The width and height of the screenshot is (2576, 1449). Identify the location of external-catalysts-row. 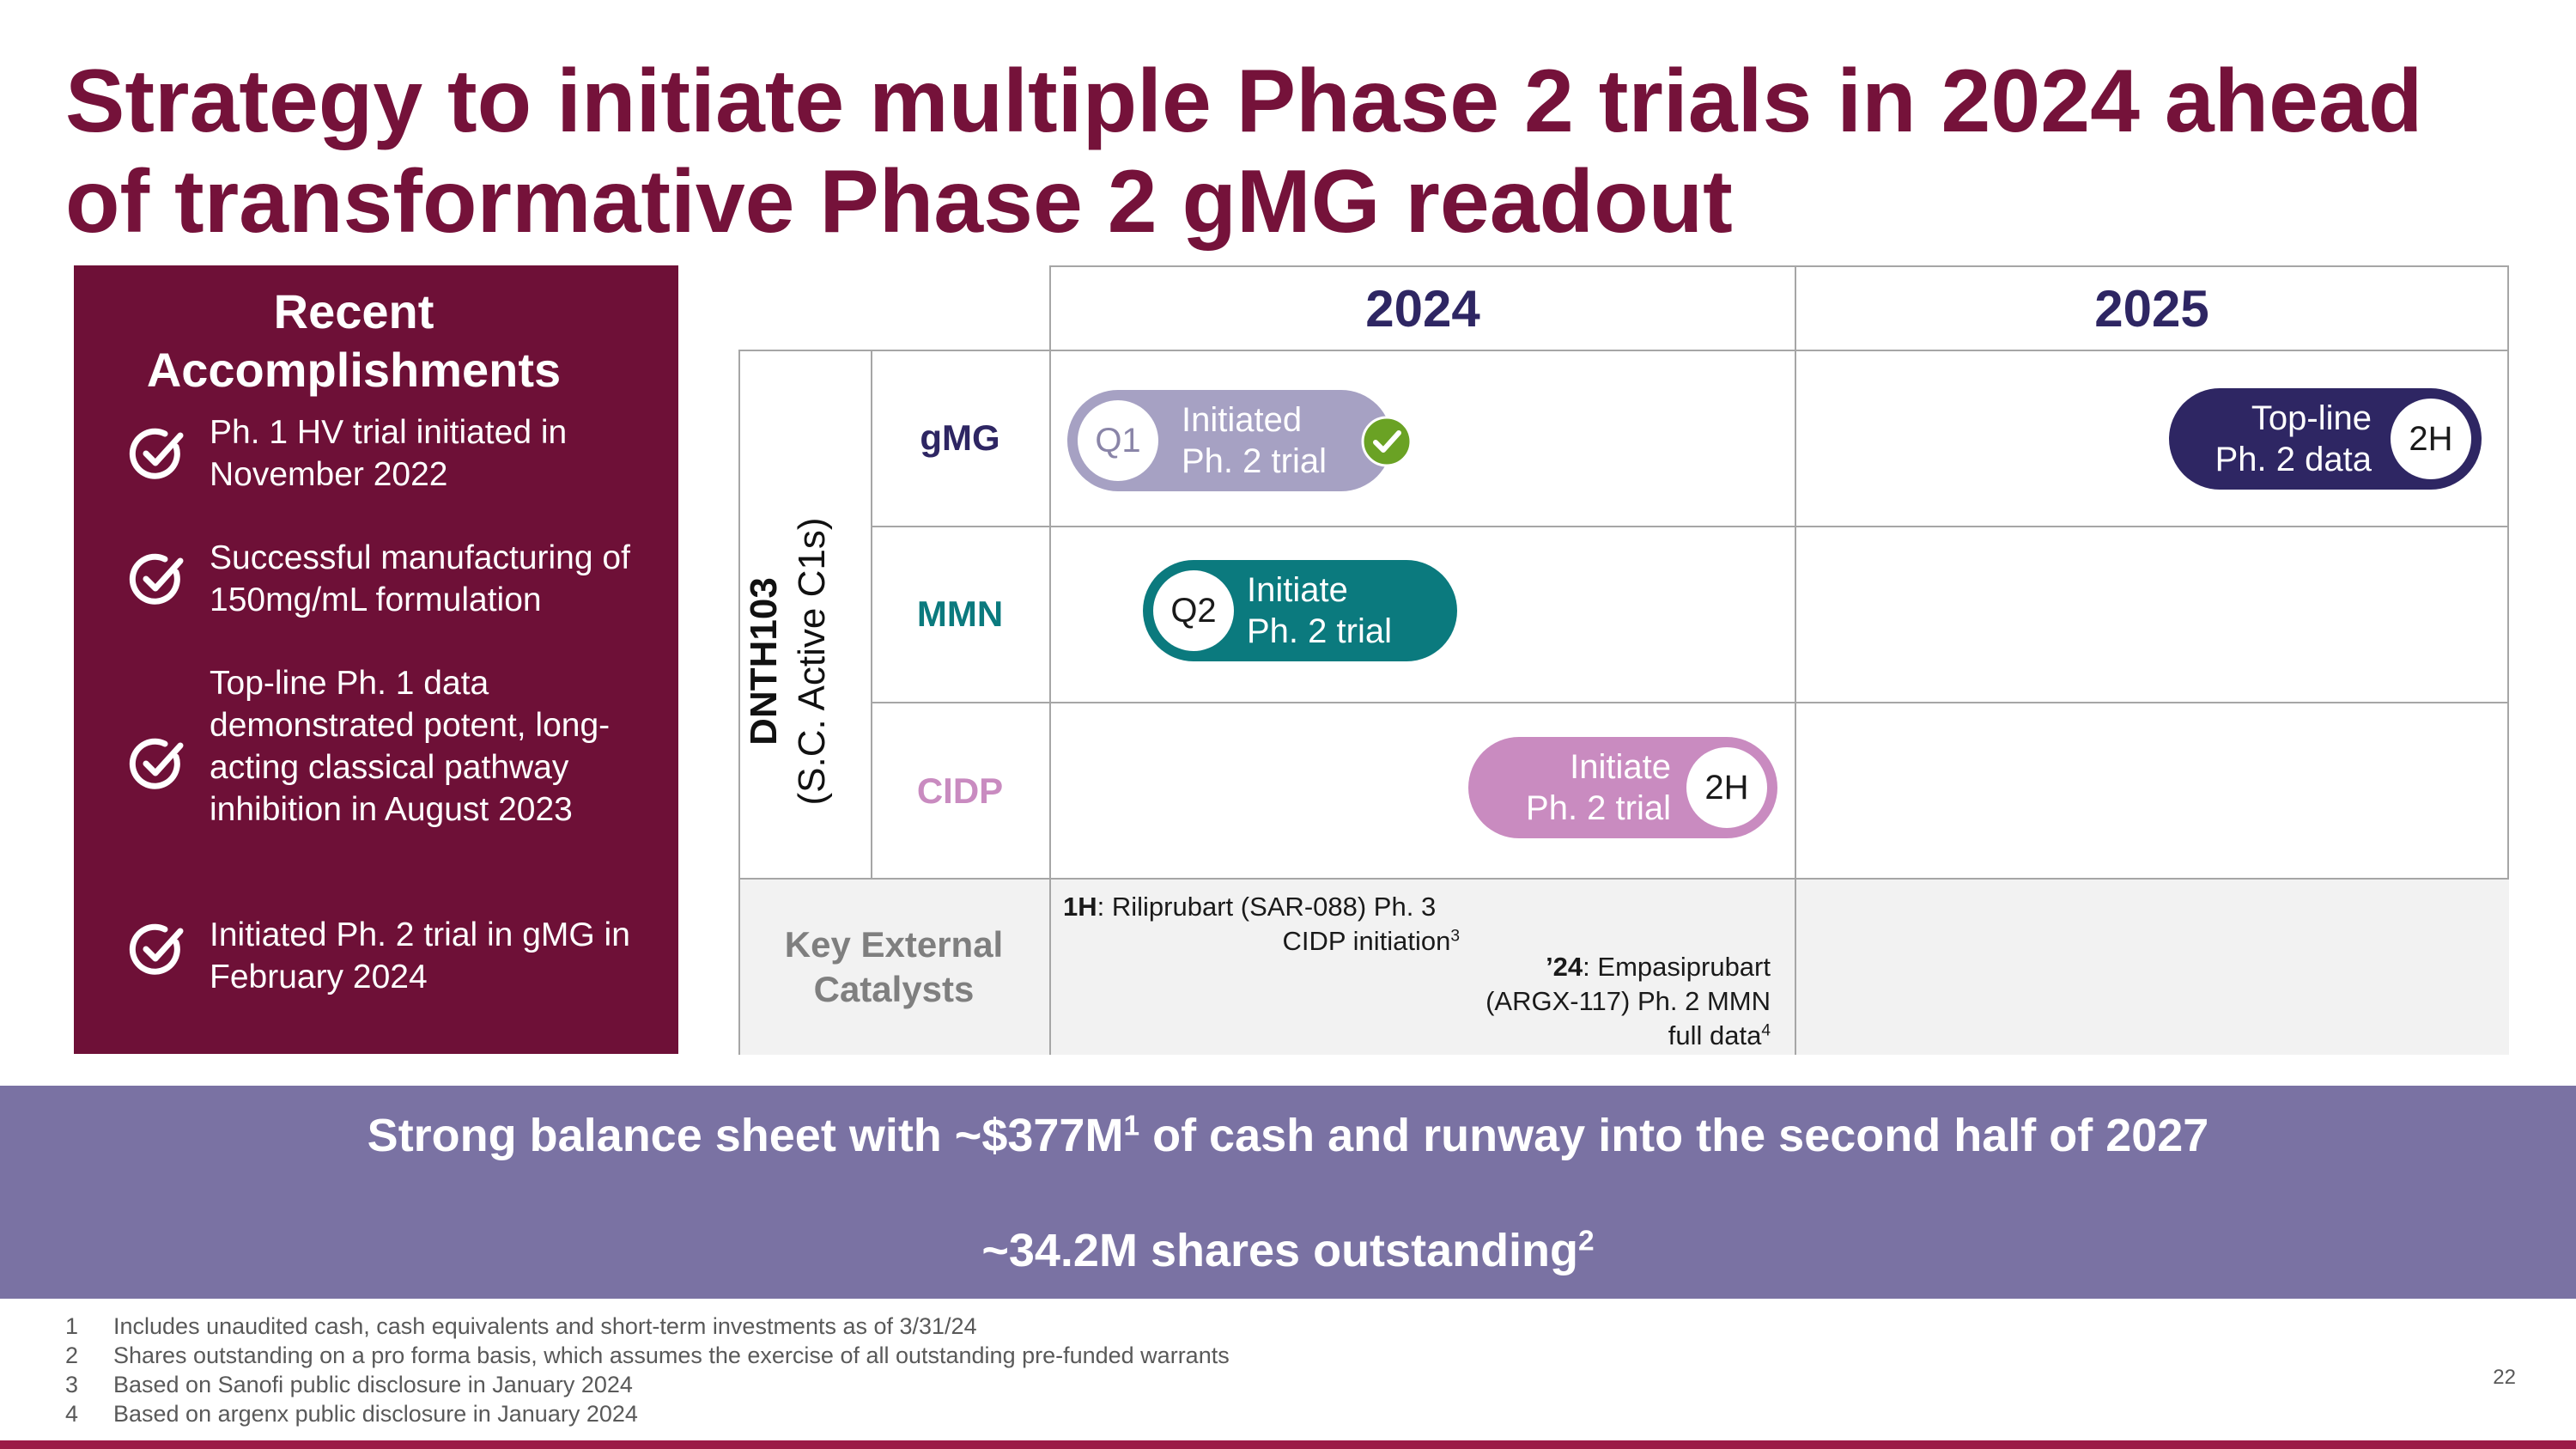
(1624, 967).